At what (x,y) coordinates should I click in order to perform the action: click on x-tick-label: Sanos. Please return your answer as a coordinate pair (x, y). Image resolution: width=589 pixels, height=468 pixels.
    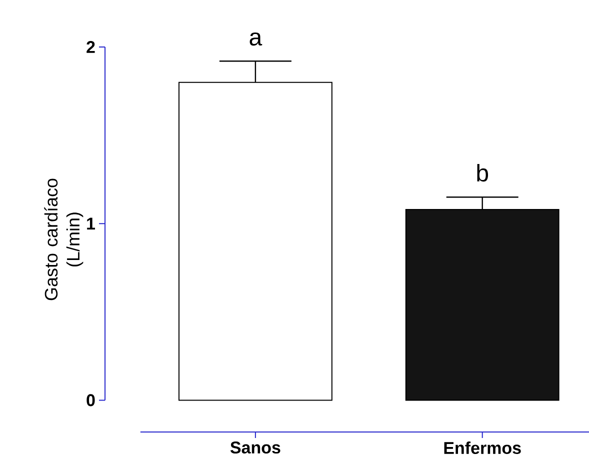
    Looking at the image, I should click on (255, 448).